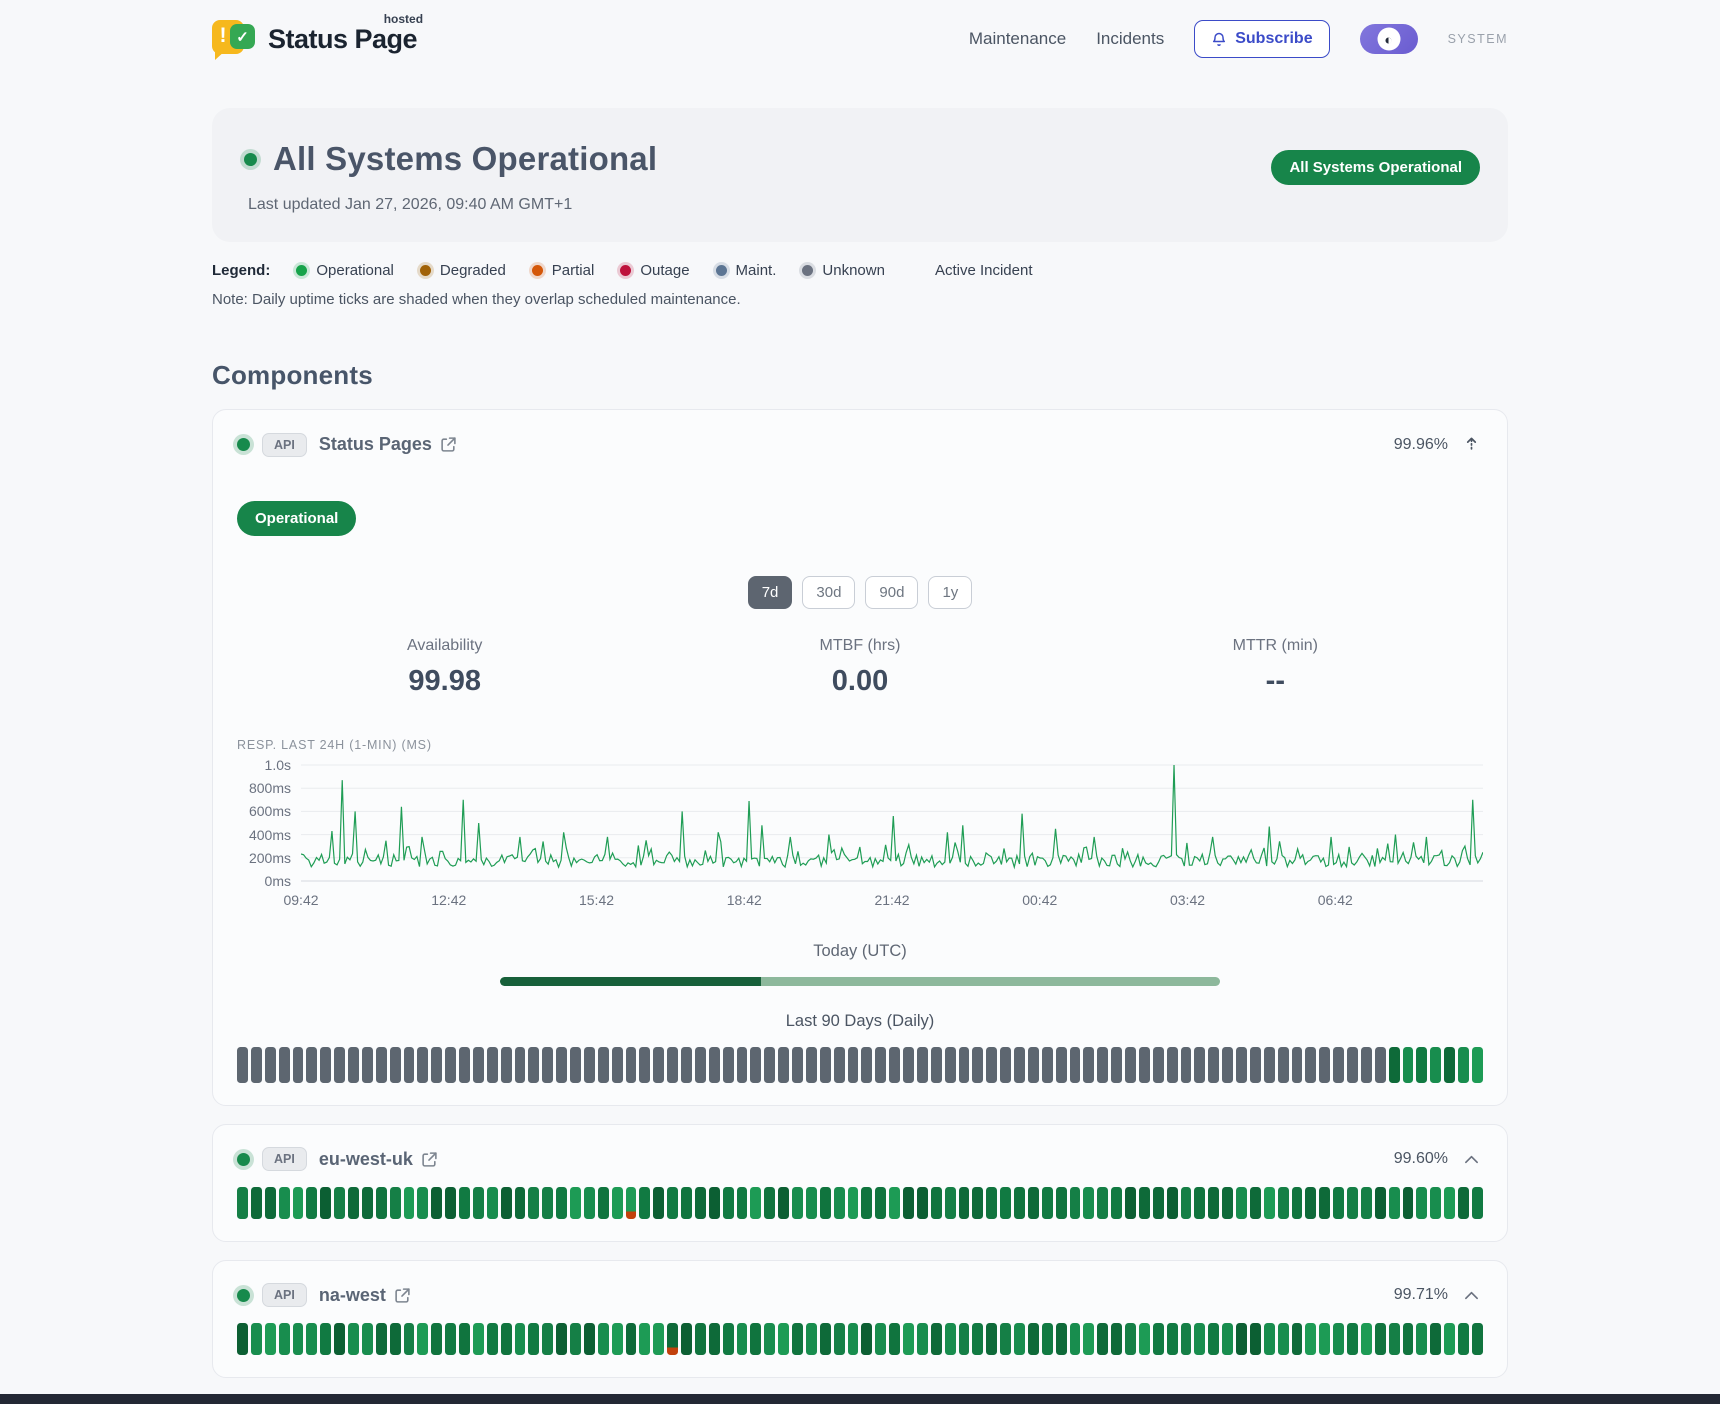  Describe the element at coordinates (950, 592) in the screenshot. I see `range-button-1y: 1y` at that location.